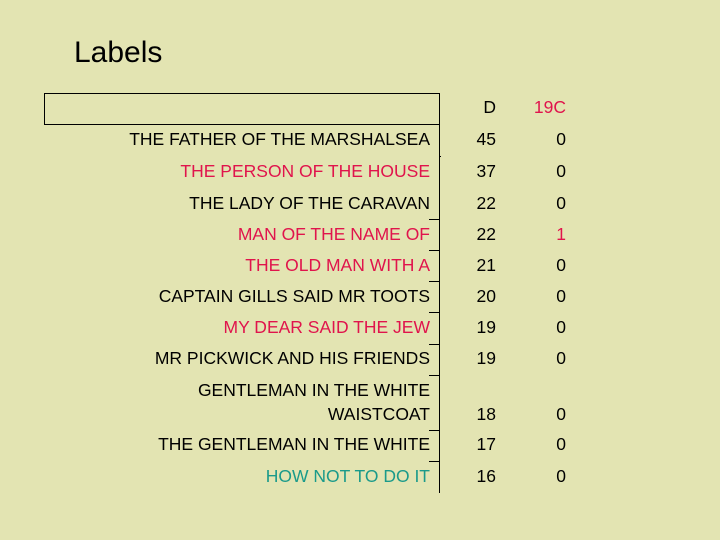  What do you see at coordinates (309, 203) in the screenshot?
I see `row-label: THE LADY OF THE CARAVAN` at bounding box center [309, 203].